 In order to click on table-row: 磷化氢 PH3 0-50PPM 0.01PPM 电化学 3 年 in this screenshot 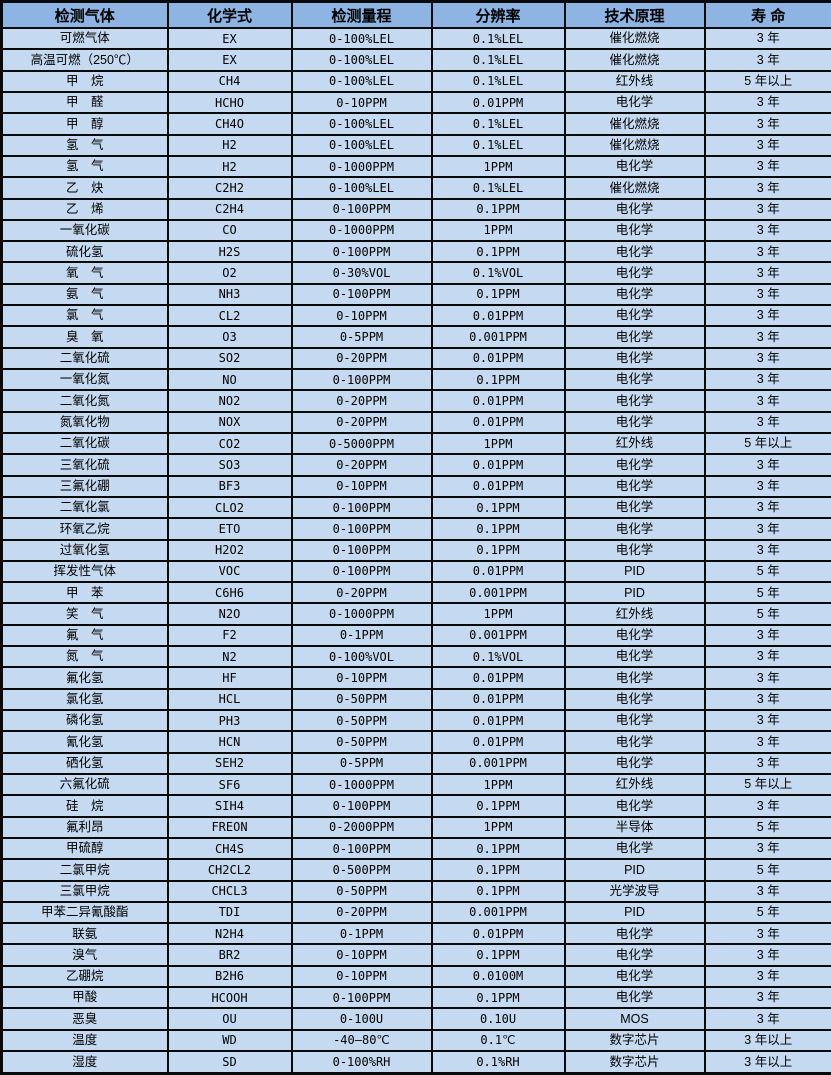, I will do `click(415, 720)`.